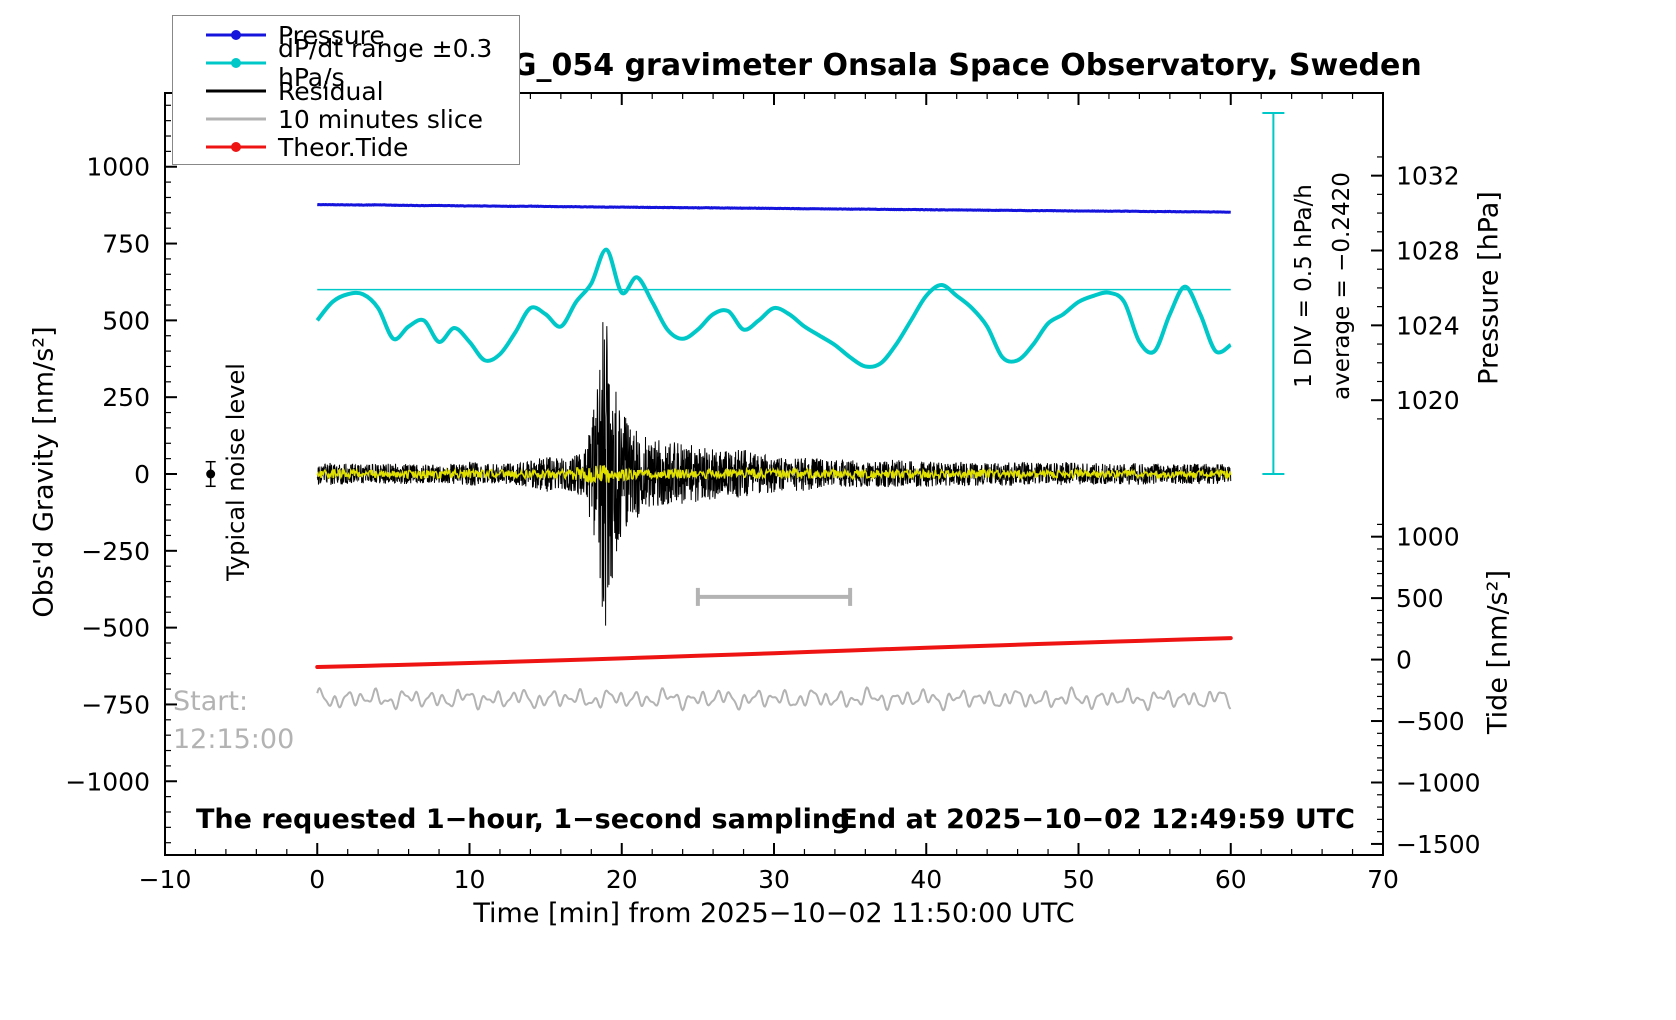 The image size is (1676, 1020). I want to click on theor-tide-series, so click(774, 652).